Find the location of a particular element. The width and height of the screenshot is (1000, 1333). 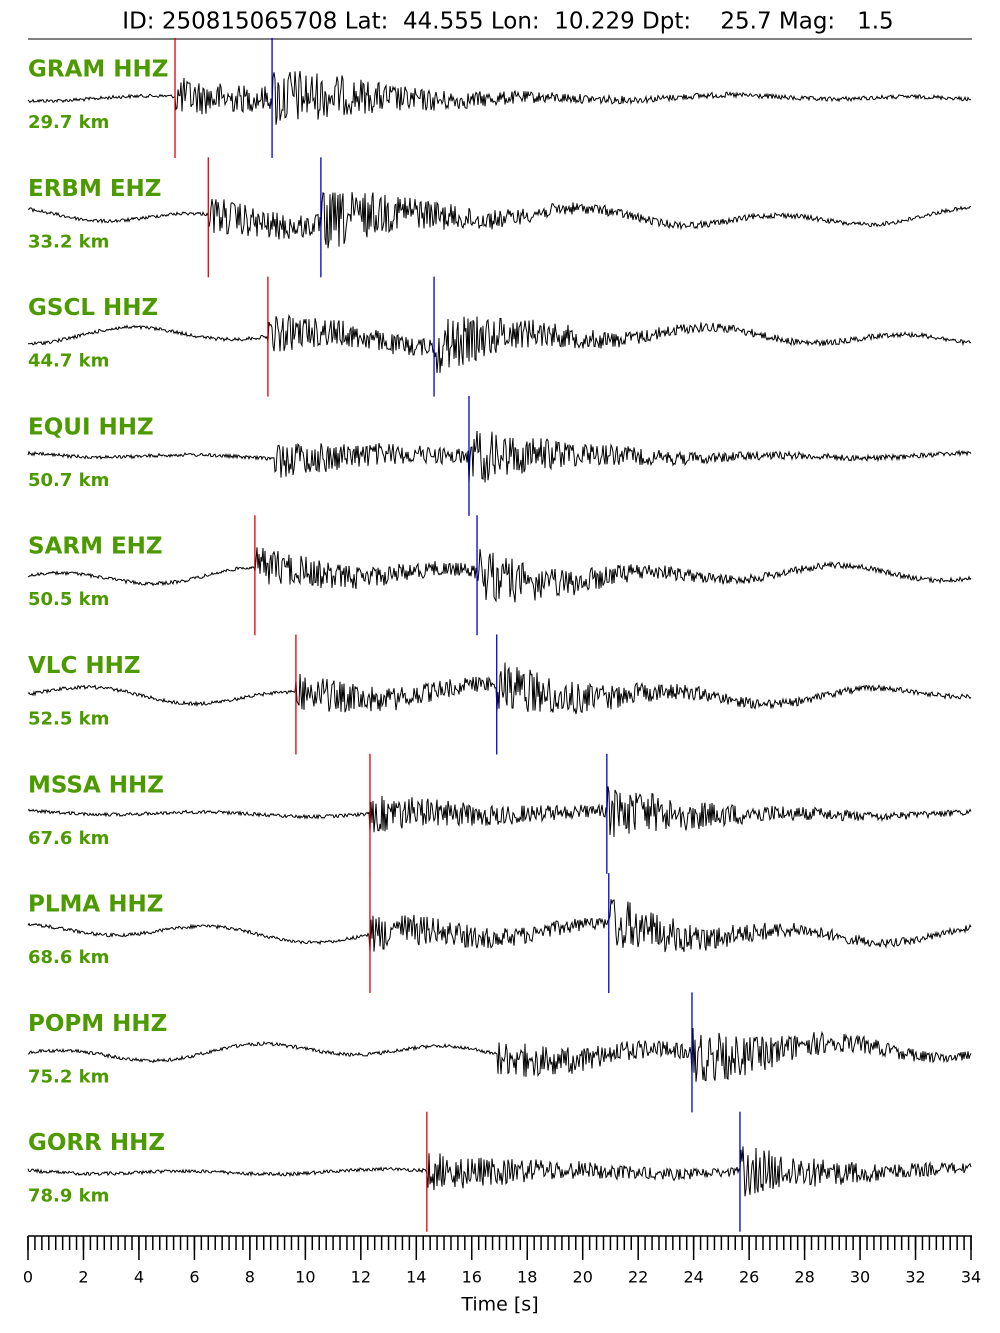

station-label: GORR HHZ is located at coordinates (96, 1143).